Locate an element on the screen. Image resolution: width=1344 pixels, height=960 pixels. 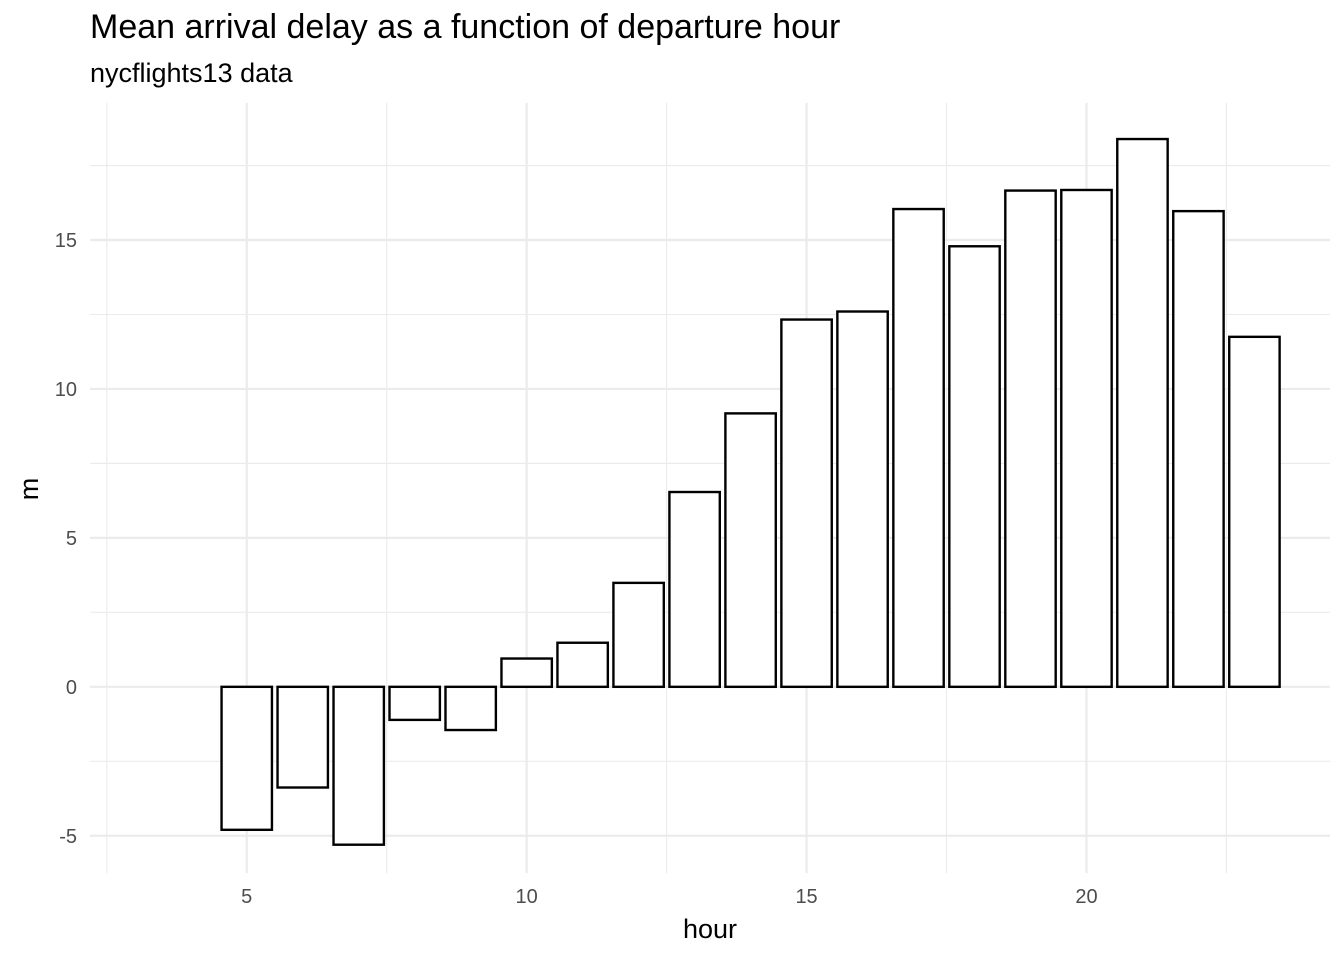
y-tick-label: 5 is located at coordinates (71, 539).